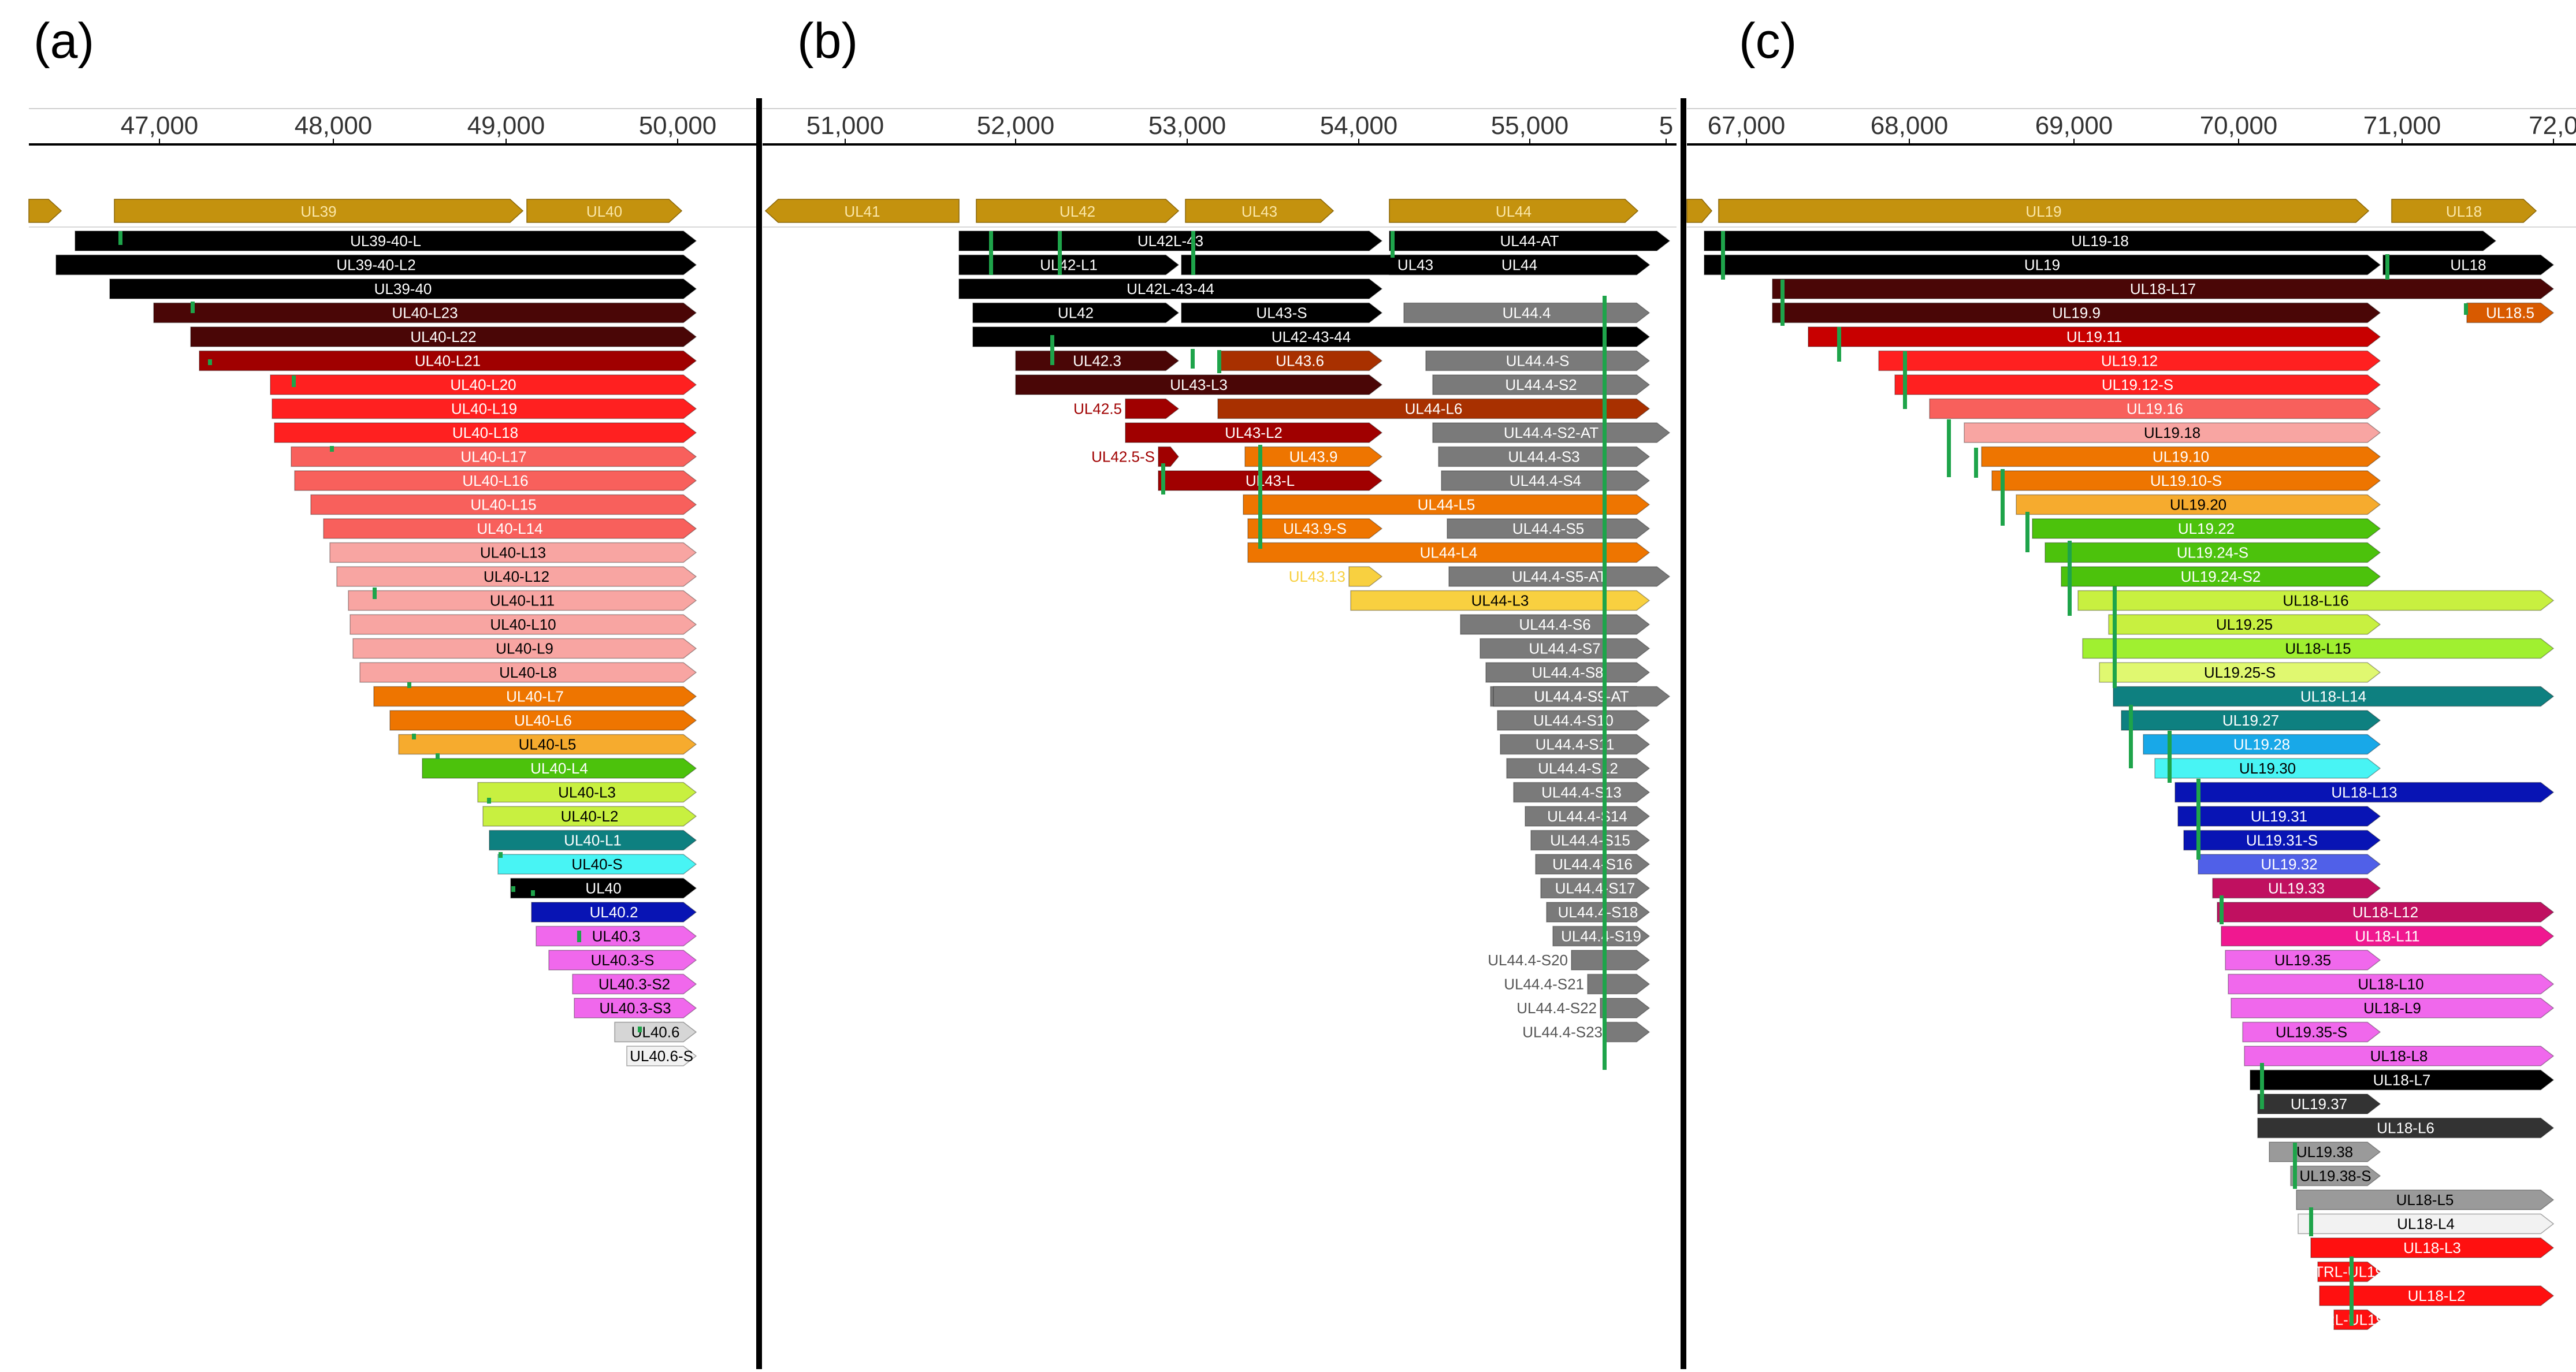  Describe the element at coordinates (2437, 1296) in the screenshot. I see `transcript-label: UL18-L2` at that location.